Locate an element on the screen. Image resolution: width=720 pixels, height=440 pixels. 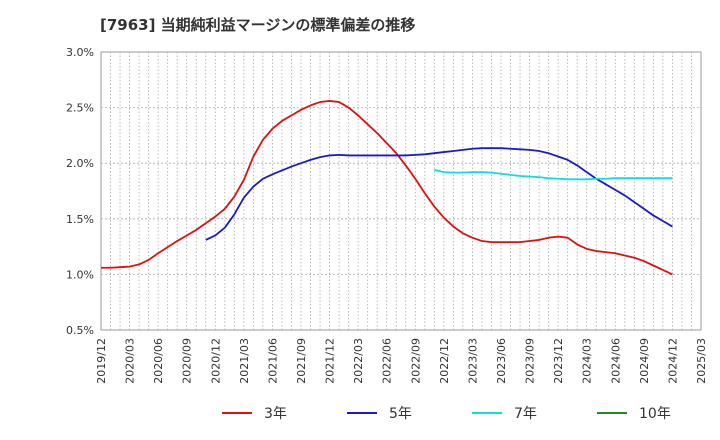
x-tick-label: 2021/03 is located at coordinates (244, 361).